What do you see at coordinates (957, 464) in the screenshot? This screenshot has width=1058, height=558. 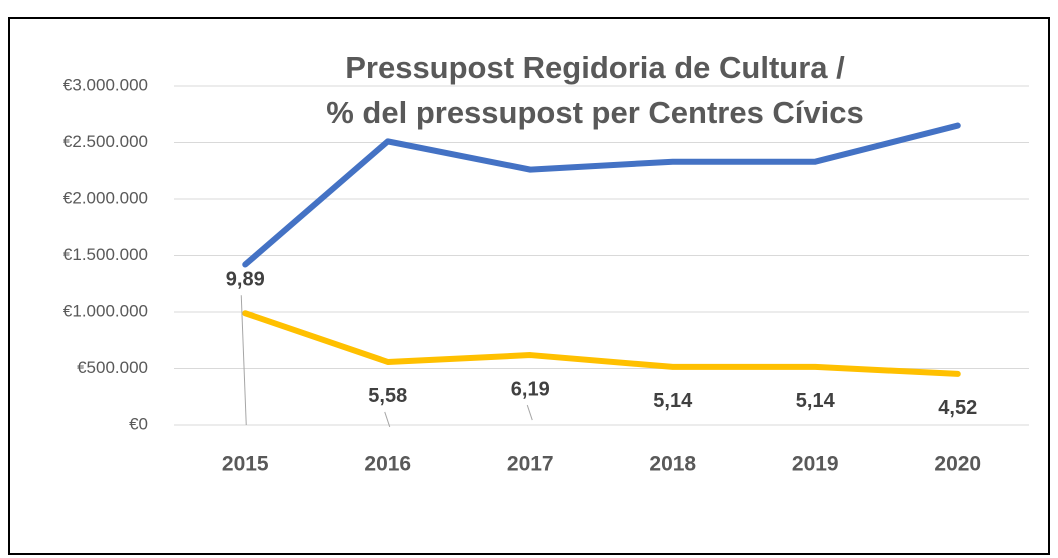 I see `x-tick-label: 2020` at bounding box center [957, 464].